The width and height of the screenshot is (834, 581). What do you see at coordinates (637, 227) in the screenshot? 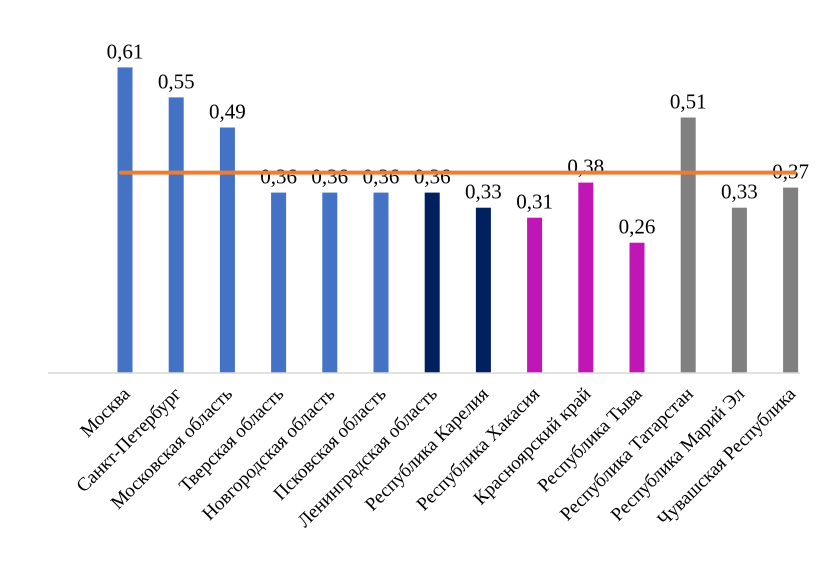
I see `bar-value-label: 0,26` at bounding box center [637, 227].